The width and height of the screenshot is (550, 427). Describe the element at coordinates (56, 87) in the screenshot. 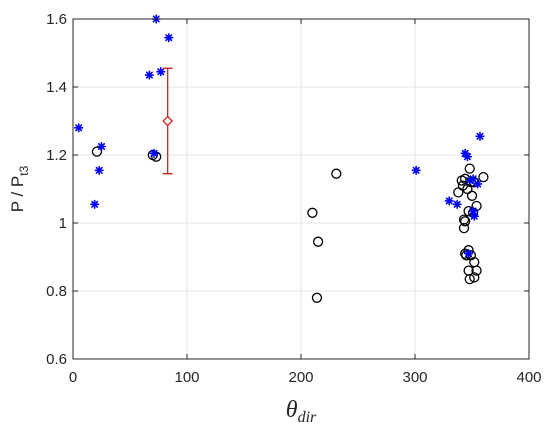

I see `y-tick-label: 1.4` at that location.